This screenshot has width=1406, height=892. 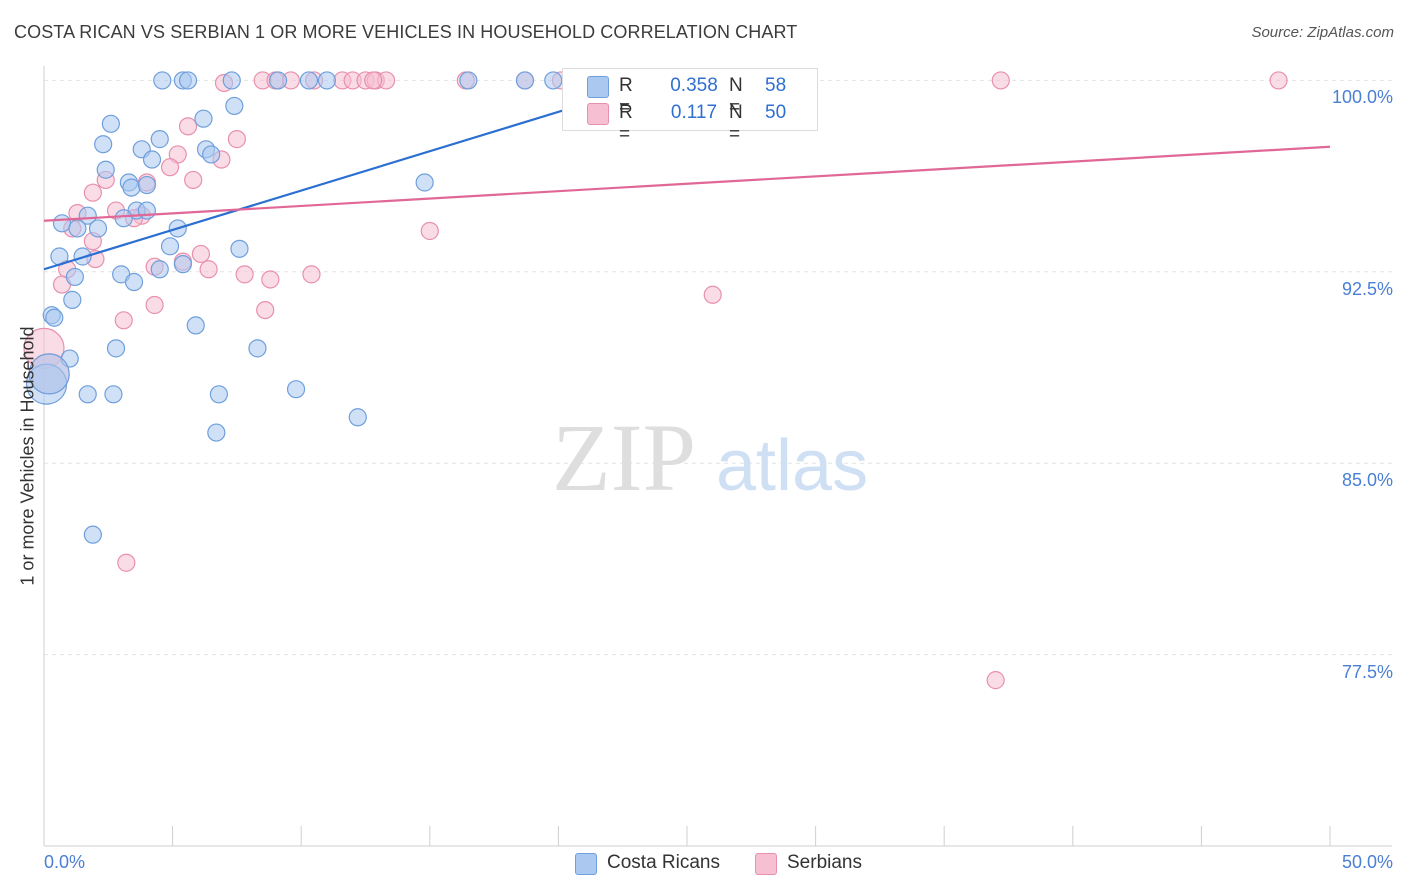 I want to click on x-tick-min: 0.0%, so click(x=65, y=862).